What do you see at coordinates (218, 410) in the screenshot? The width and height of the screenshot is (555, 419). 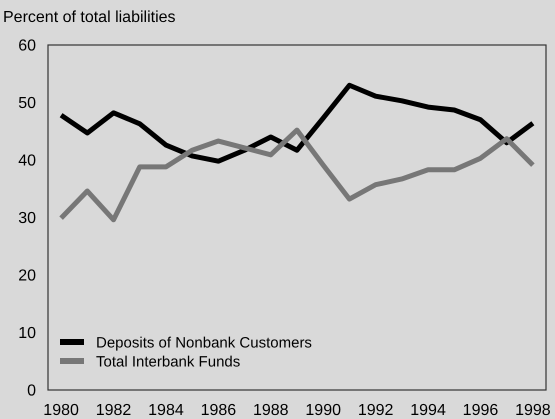 I see `x-tick-label: 1986` at bounding box center [218, 410].